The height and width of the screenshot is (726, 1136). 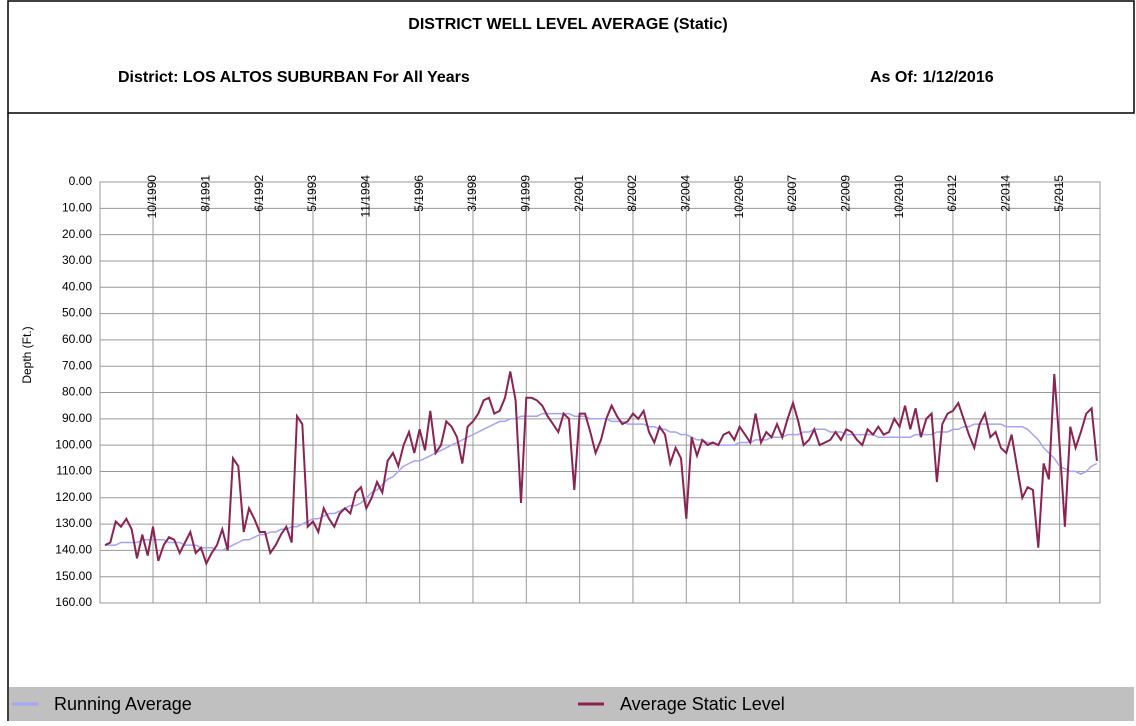 What do you see at coordinates (73, 444) in the screenshot?
I see `y-tick-label: 100.00` at bounding box center [73, 444].